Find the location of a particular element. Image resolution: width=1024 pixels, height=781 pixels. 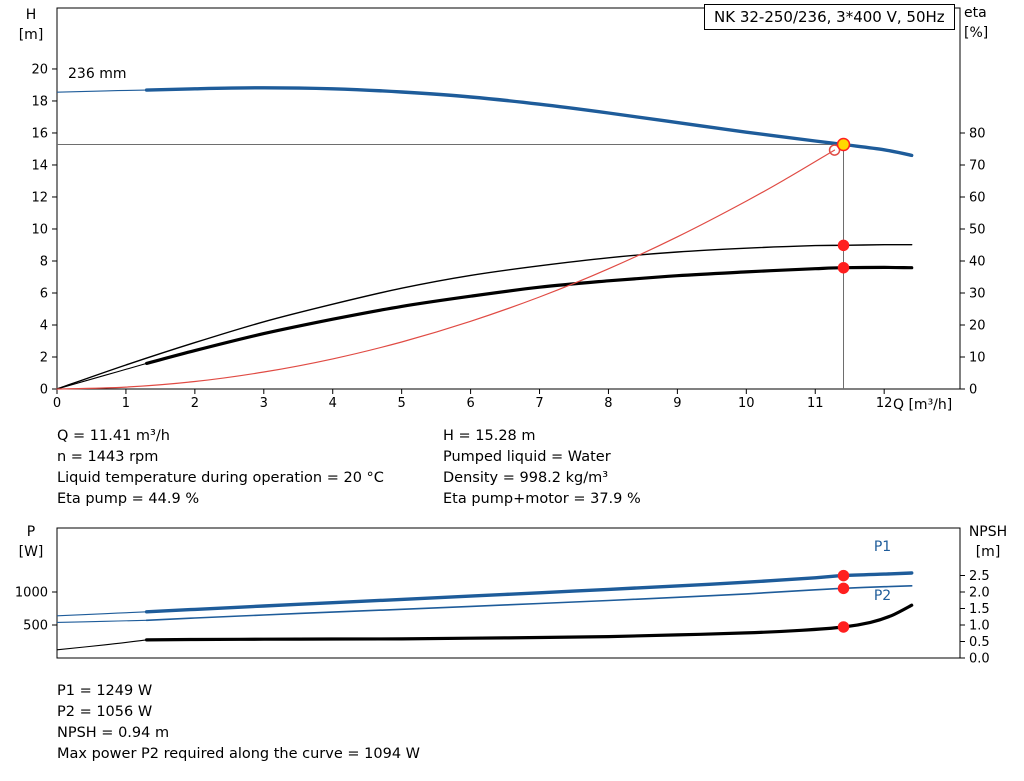

y-left-tick-label: 1000 is located at coordinates (31, 593).